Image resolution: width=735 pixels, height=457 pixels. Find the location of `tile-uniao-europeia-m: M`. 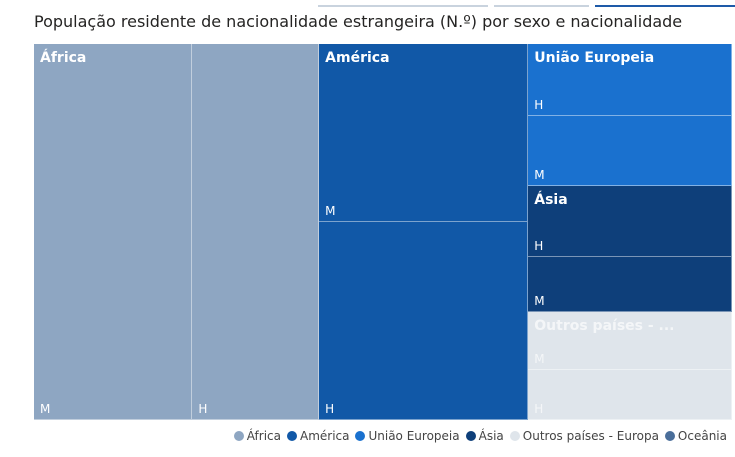

tile-uniao-europeia-m: M is located at coordinates (630, 150).